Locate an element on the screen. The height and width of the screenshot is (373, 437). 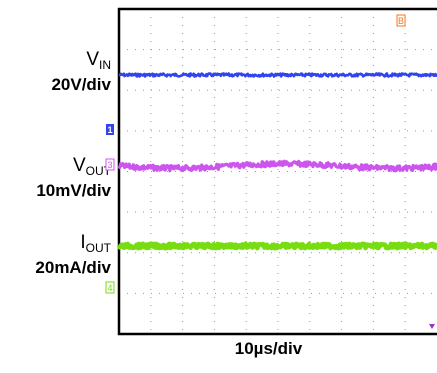
channel-4-marker-label: 4 is located at coordinates (109, 288).